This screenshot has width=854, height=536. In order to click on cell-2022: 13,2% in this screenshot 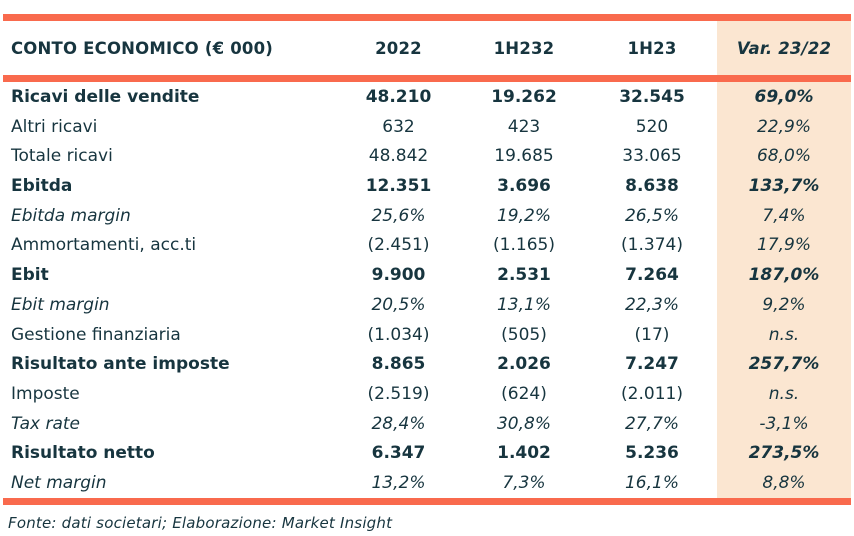, I will do `click(398, 483)`.